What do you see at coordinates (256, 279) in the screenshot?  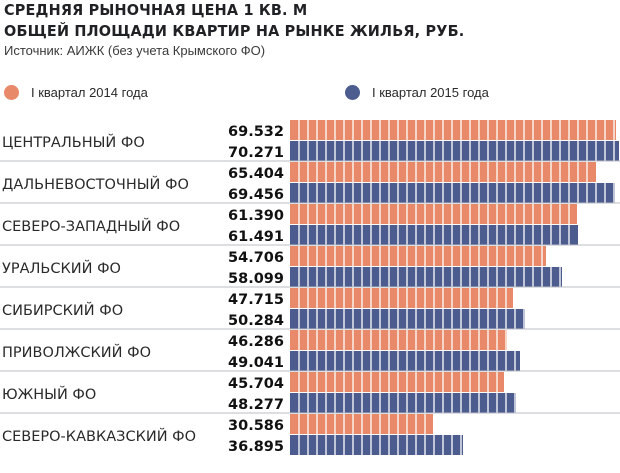 I see `value-label: 58.099` at bounding box center [256, 279].